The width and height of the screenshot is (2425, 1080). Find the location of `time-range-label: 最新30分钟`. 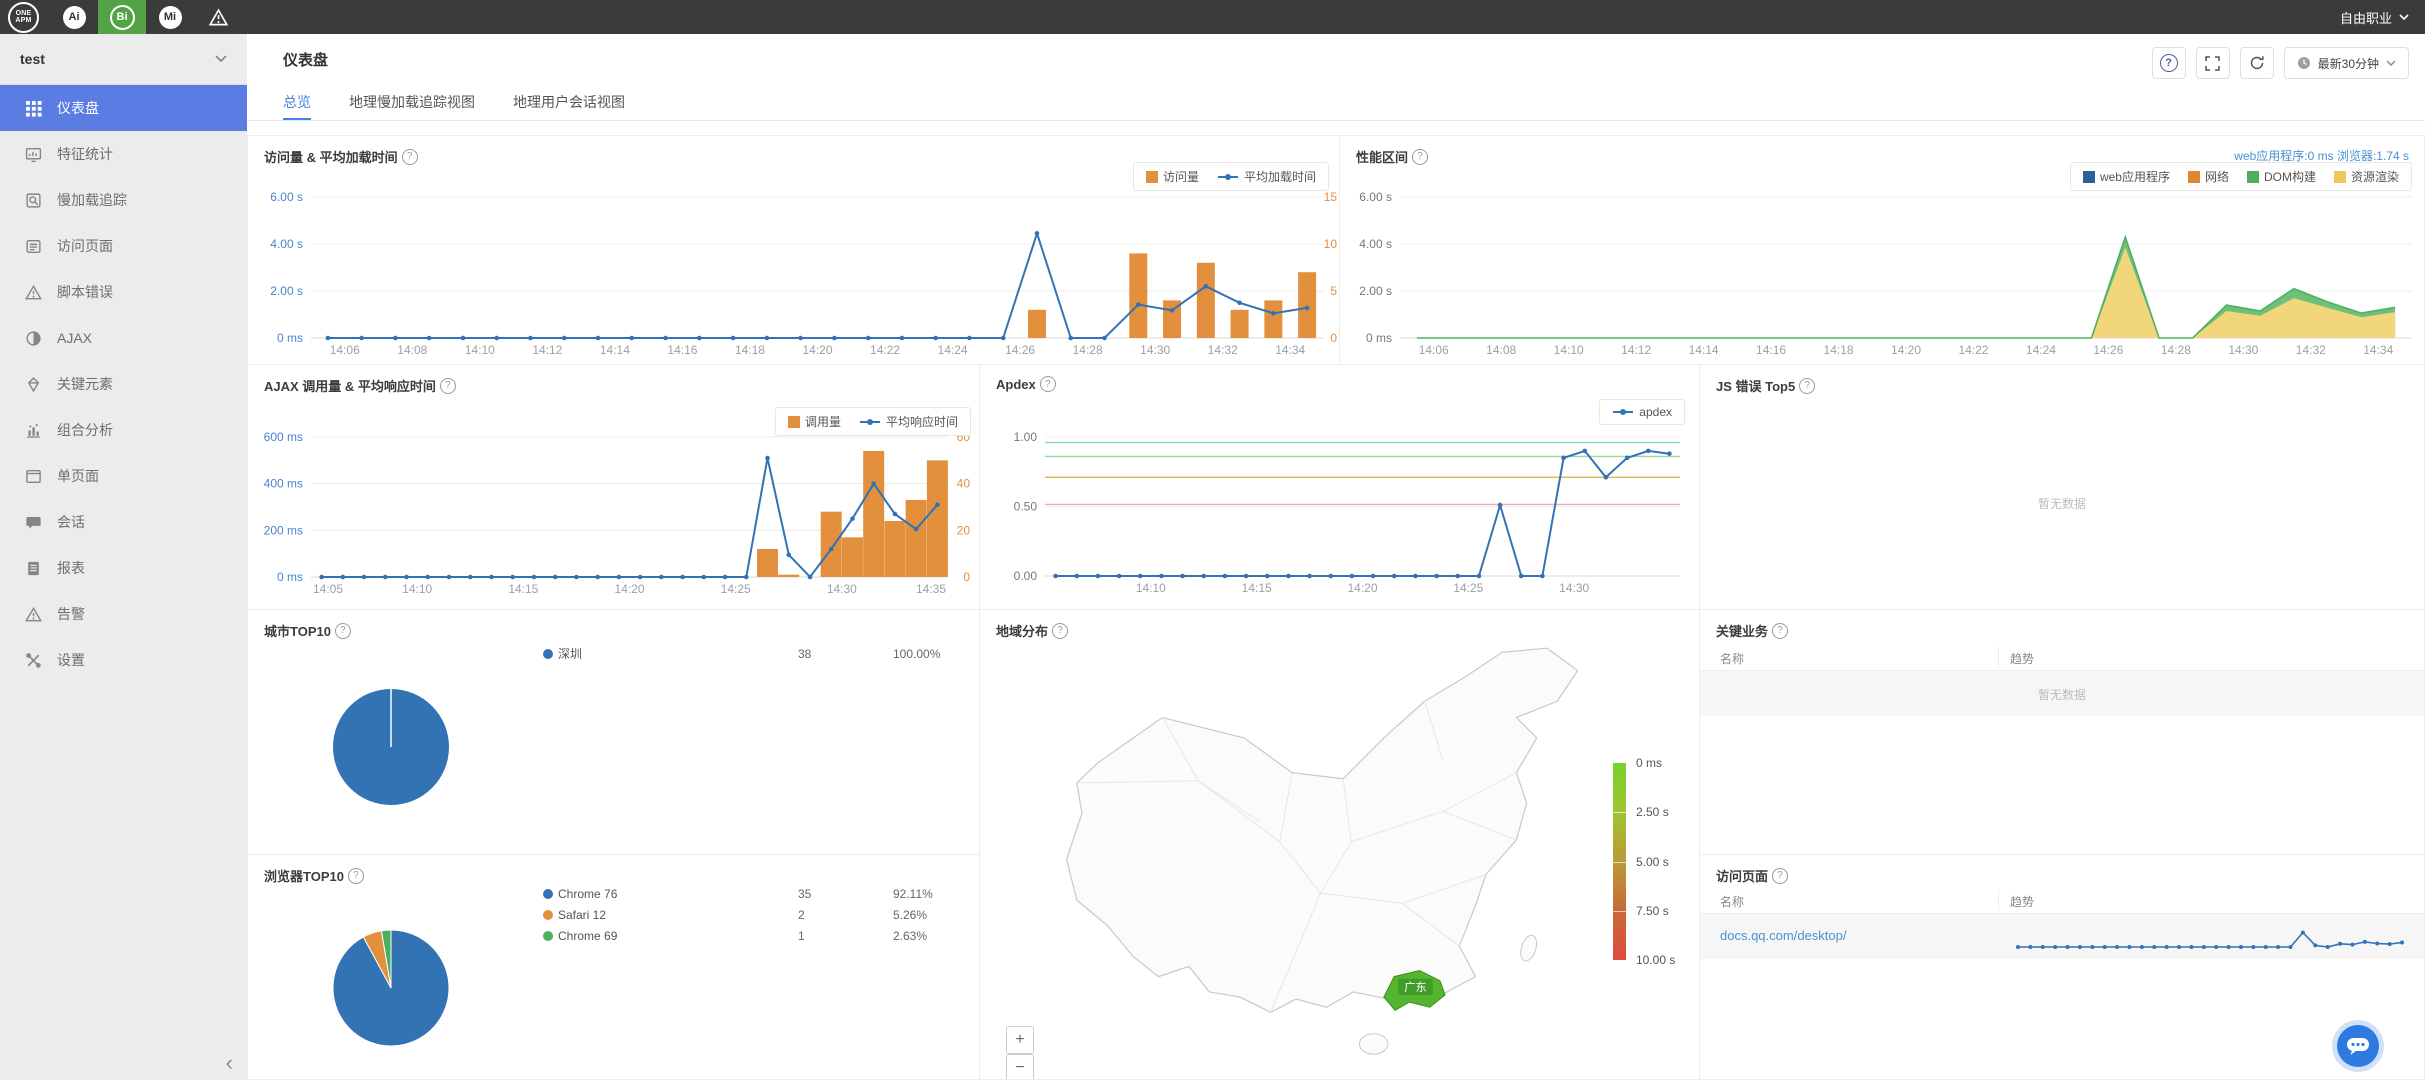

time-range-label: 最新30分钟 is located at coordinates (2348, 63).